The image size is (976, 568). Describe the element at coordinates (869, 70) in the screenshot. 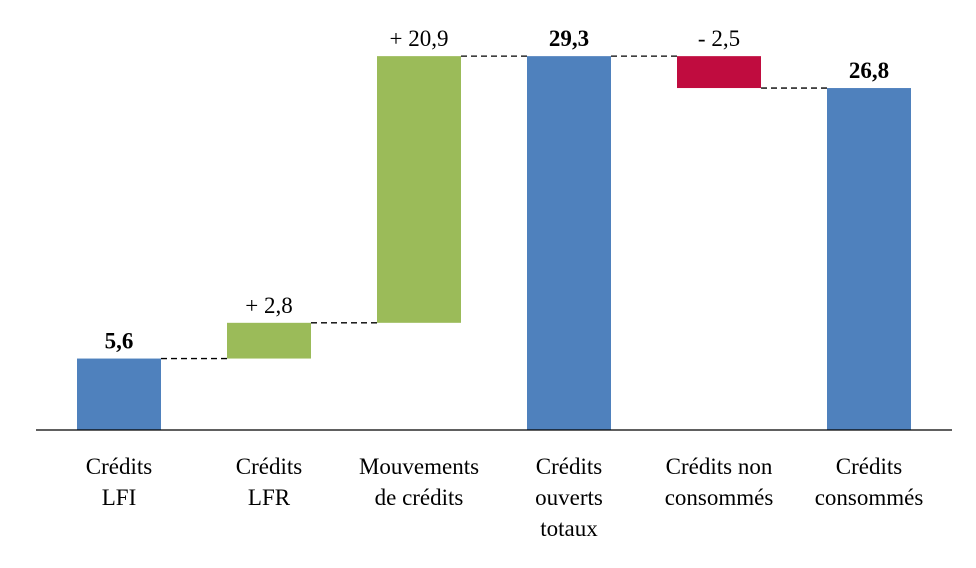

I see `value-label: 26,8` at that location.